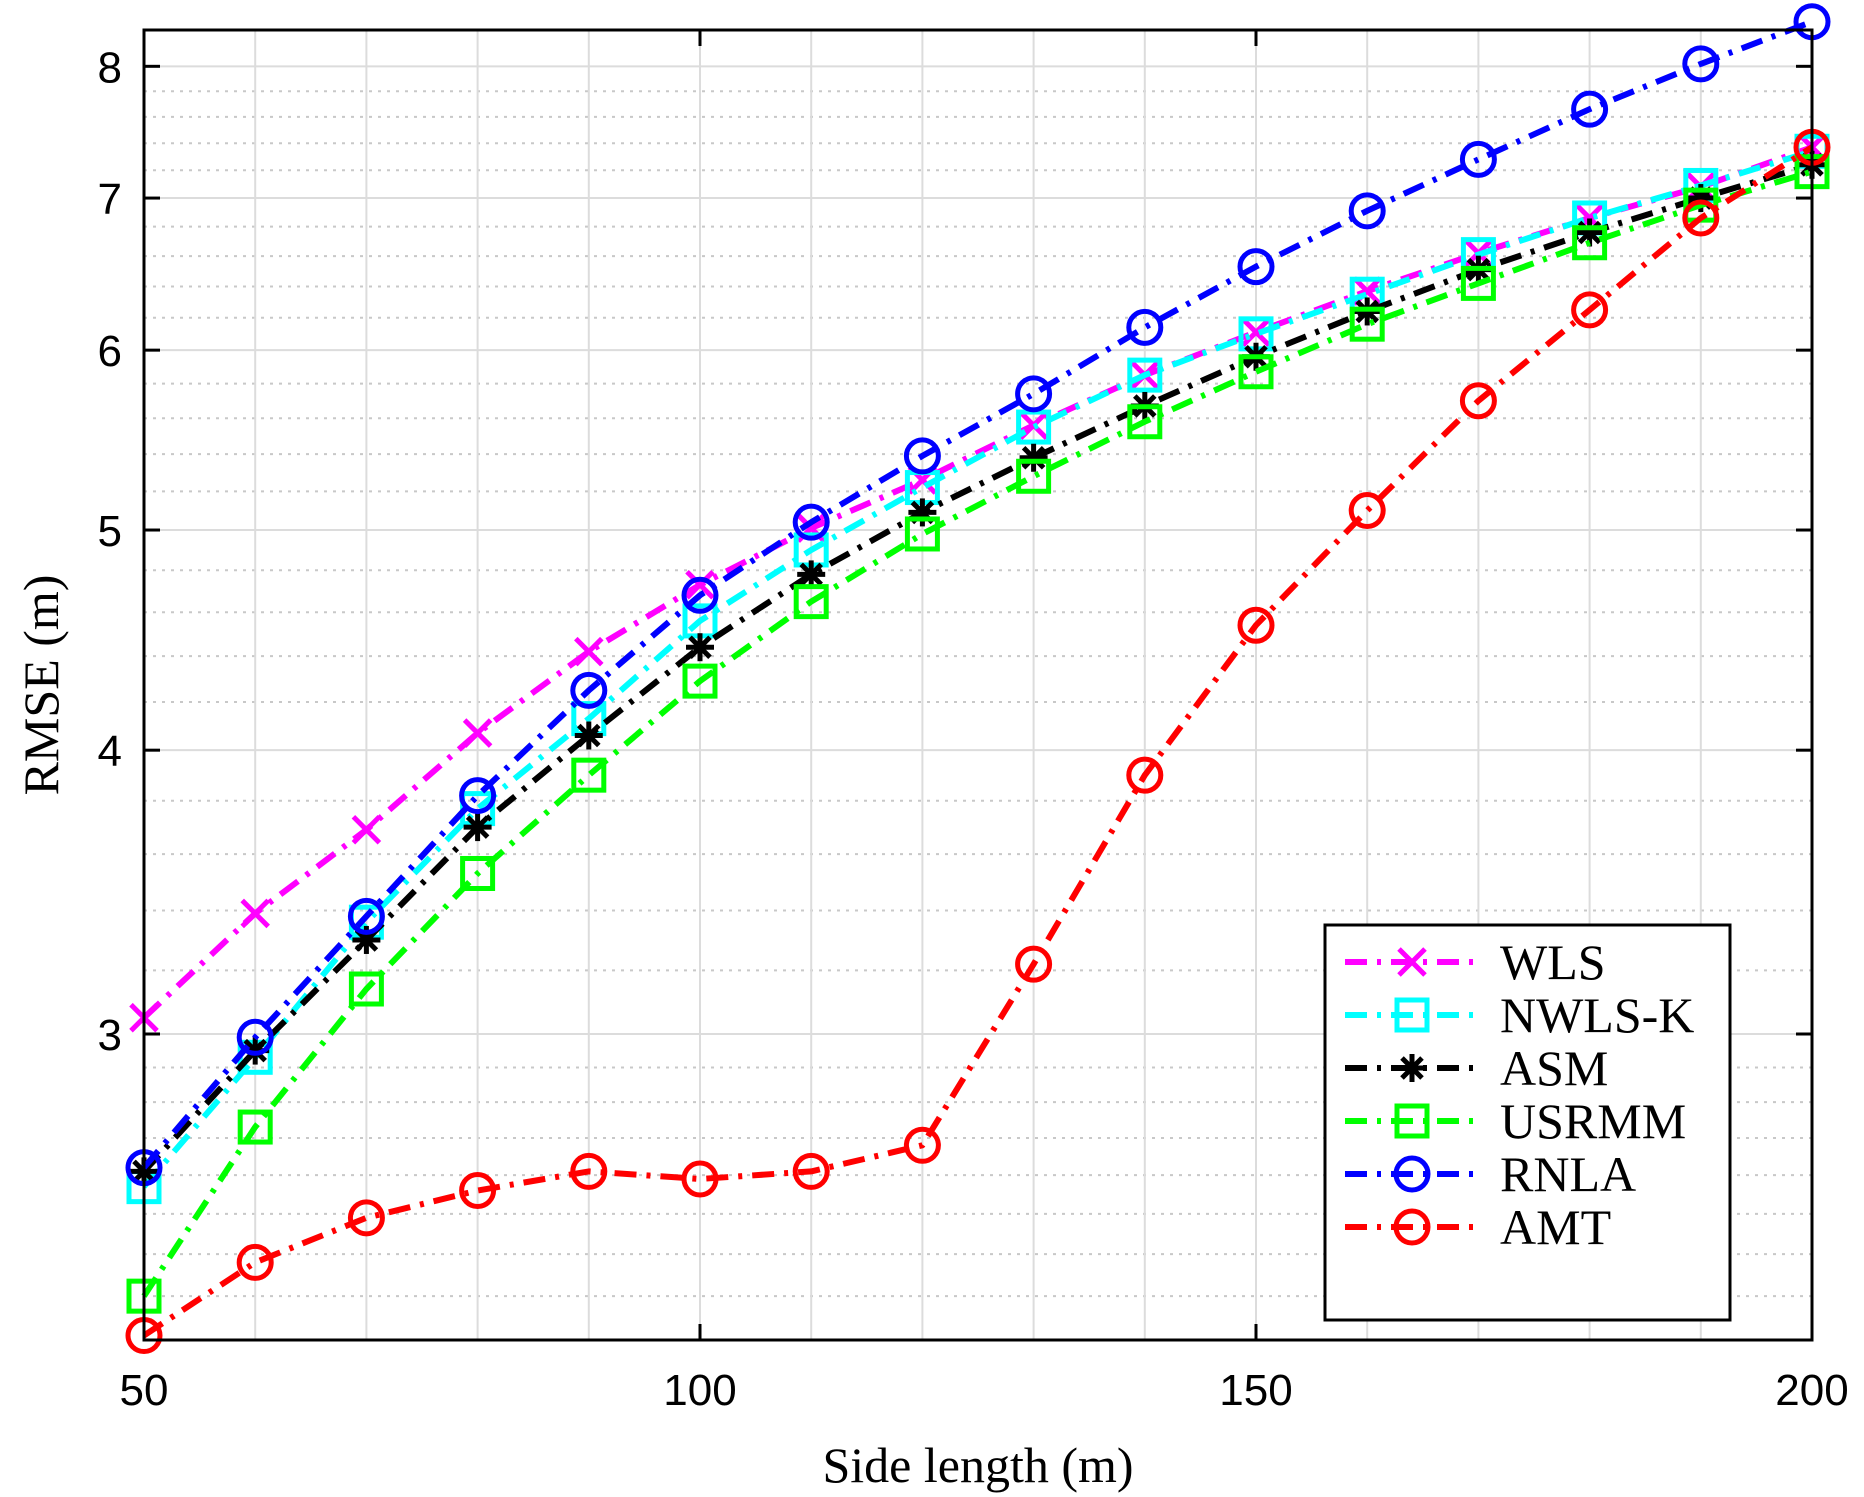 The image size is (1864, 1497). What do you see at coordinates (1811, 1390) in the screenshot?
I see `x-tick-label: 200` at bounding box center [1811, 1390].